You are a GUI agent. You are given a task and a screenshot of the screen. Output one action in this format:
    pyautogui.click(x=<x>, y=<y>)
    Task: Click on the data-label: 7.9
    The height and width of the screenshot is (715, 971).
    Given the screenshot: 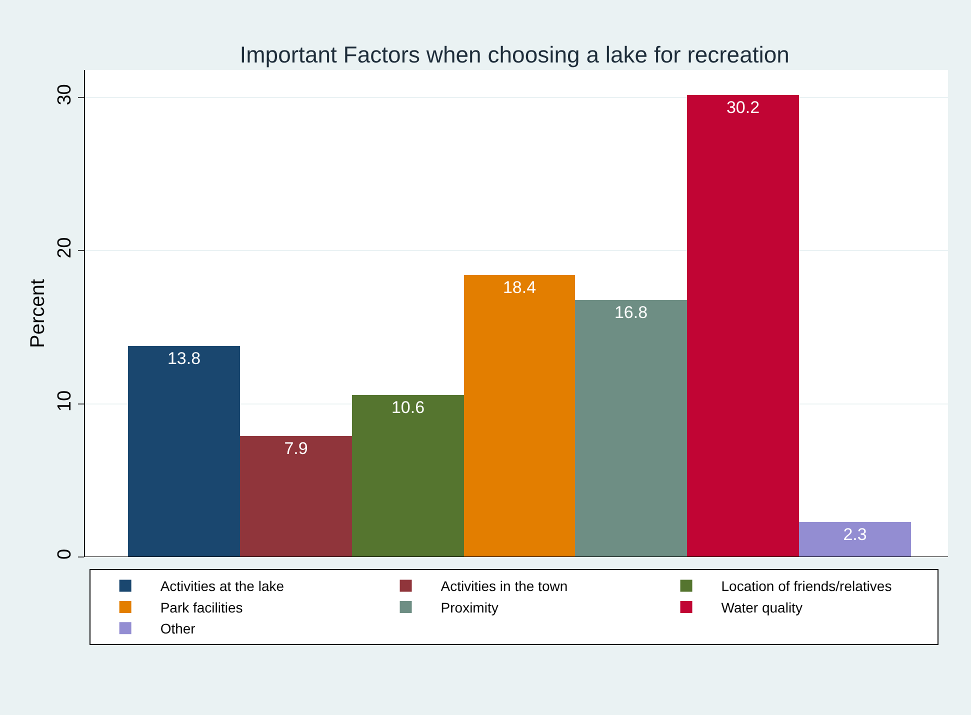 What is the action you would take?
    pyautogui.click(x=296, y=448)
    